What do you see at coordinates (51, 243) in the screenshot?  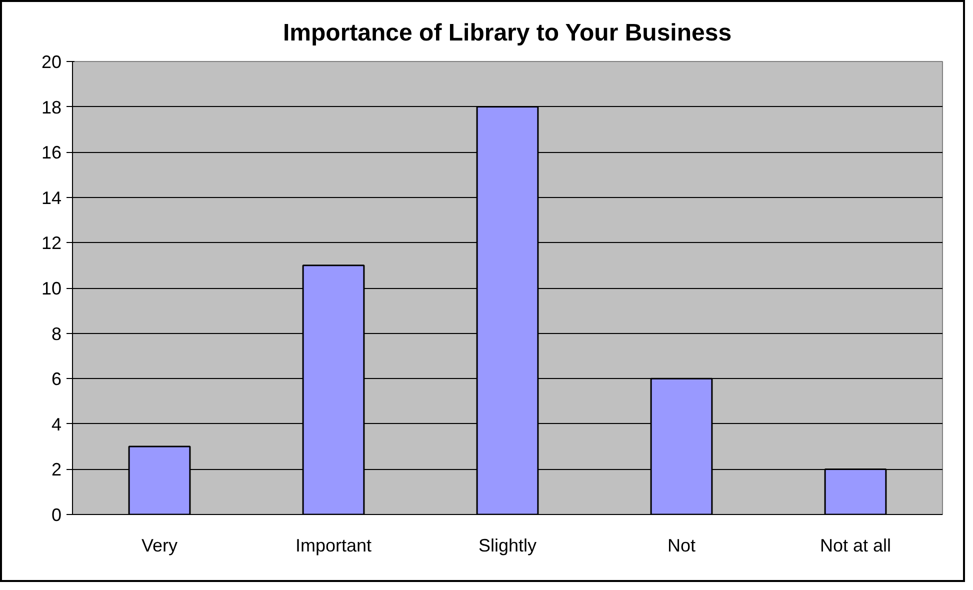 I see `y-tick-label: 12` at bounding box center [51, 243].